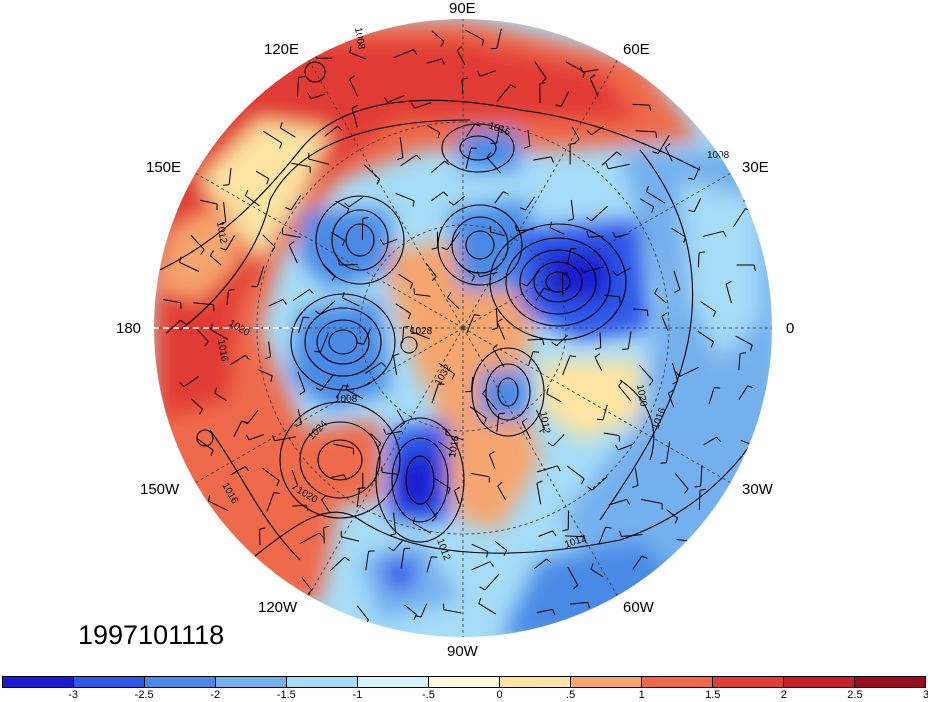 This screenshot has width=928, height=702. I want to click on colorbar-tick-label: -3, so click(73, 695).